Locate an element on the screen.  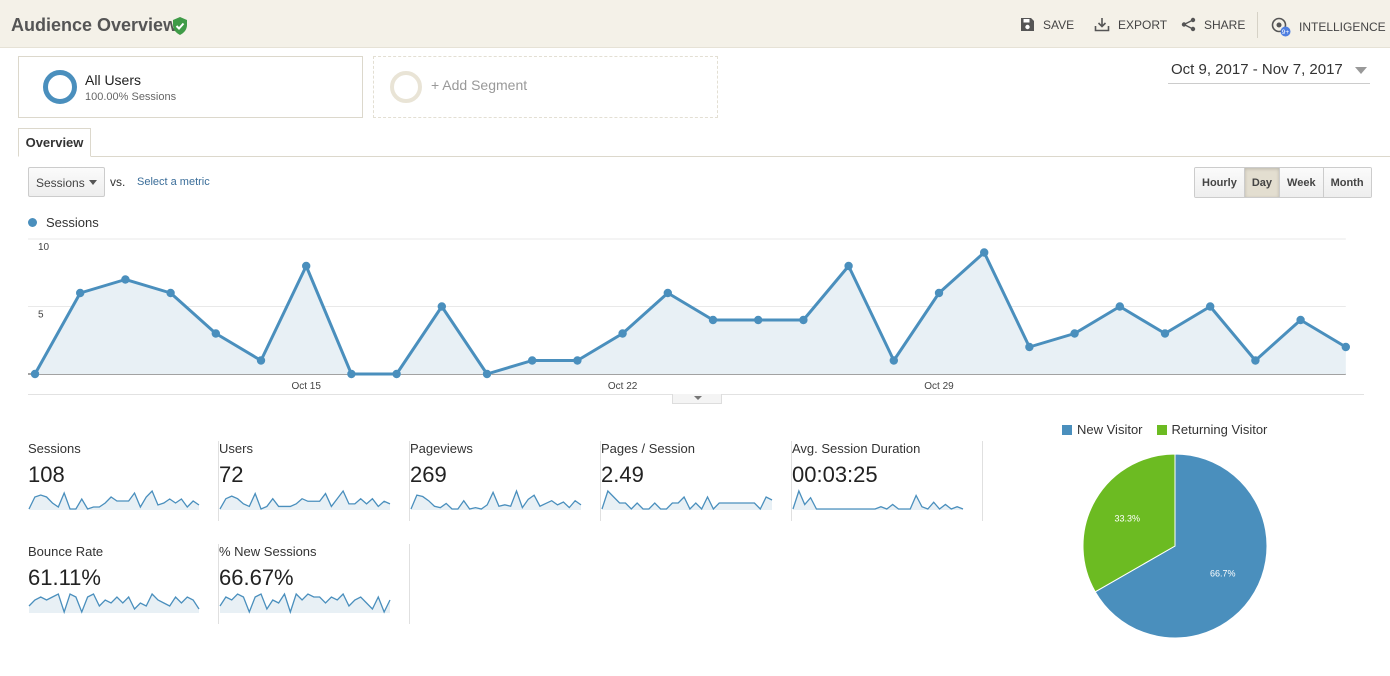
metric-select: Sessions is located at coordinates (66, 182).